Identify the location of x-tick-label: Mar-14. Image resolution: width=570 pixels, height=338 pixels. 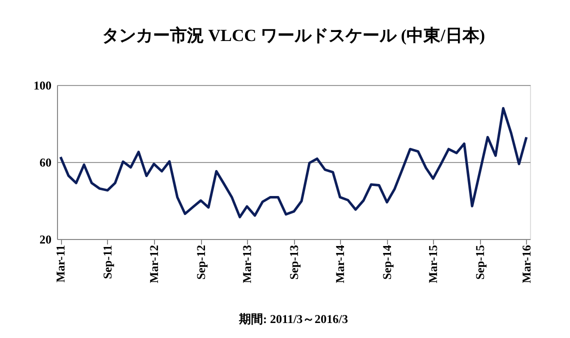
(340, 264).